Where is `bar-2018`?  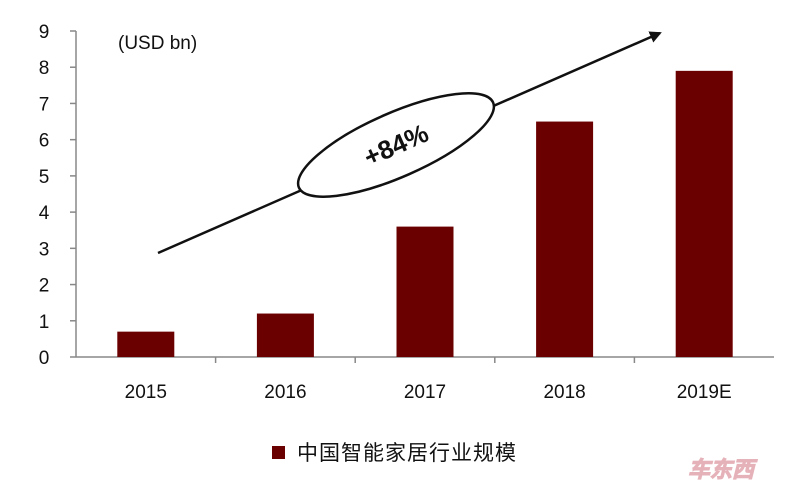 bar-2018 is located at coordinates (565, 239).